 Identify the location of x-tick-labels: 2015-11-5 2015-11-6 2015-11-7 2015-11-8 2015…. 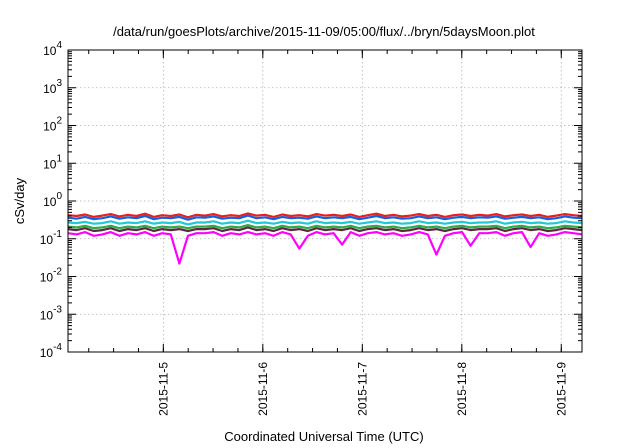
(362, 389).